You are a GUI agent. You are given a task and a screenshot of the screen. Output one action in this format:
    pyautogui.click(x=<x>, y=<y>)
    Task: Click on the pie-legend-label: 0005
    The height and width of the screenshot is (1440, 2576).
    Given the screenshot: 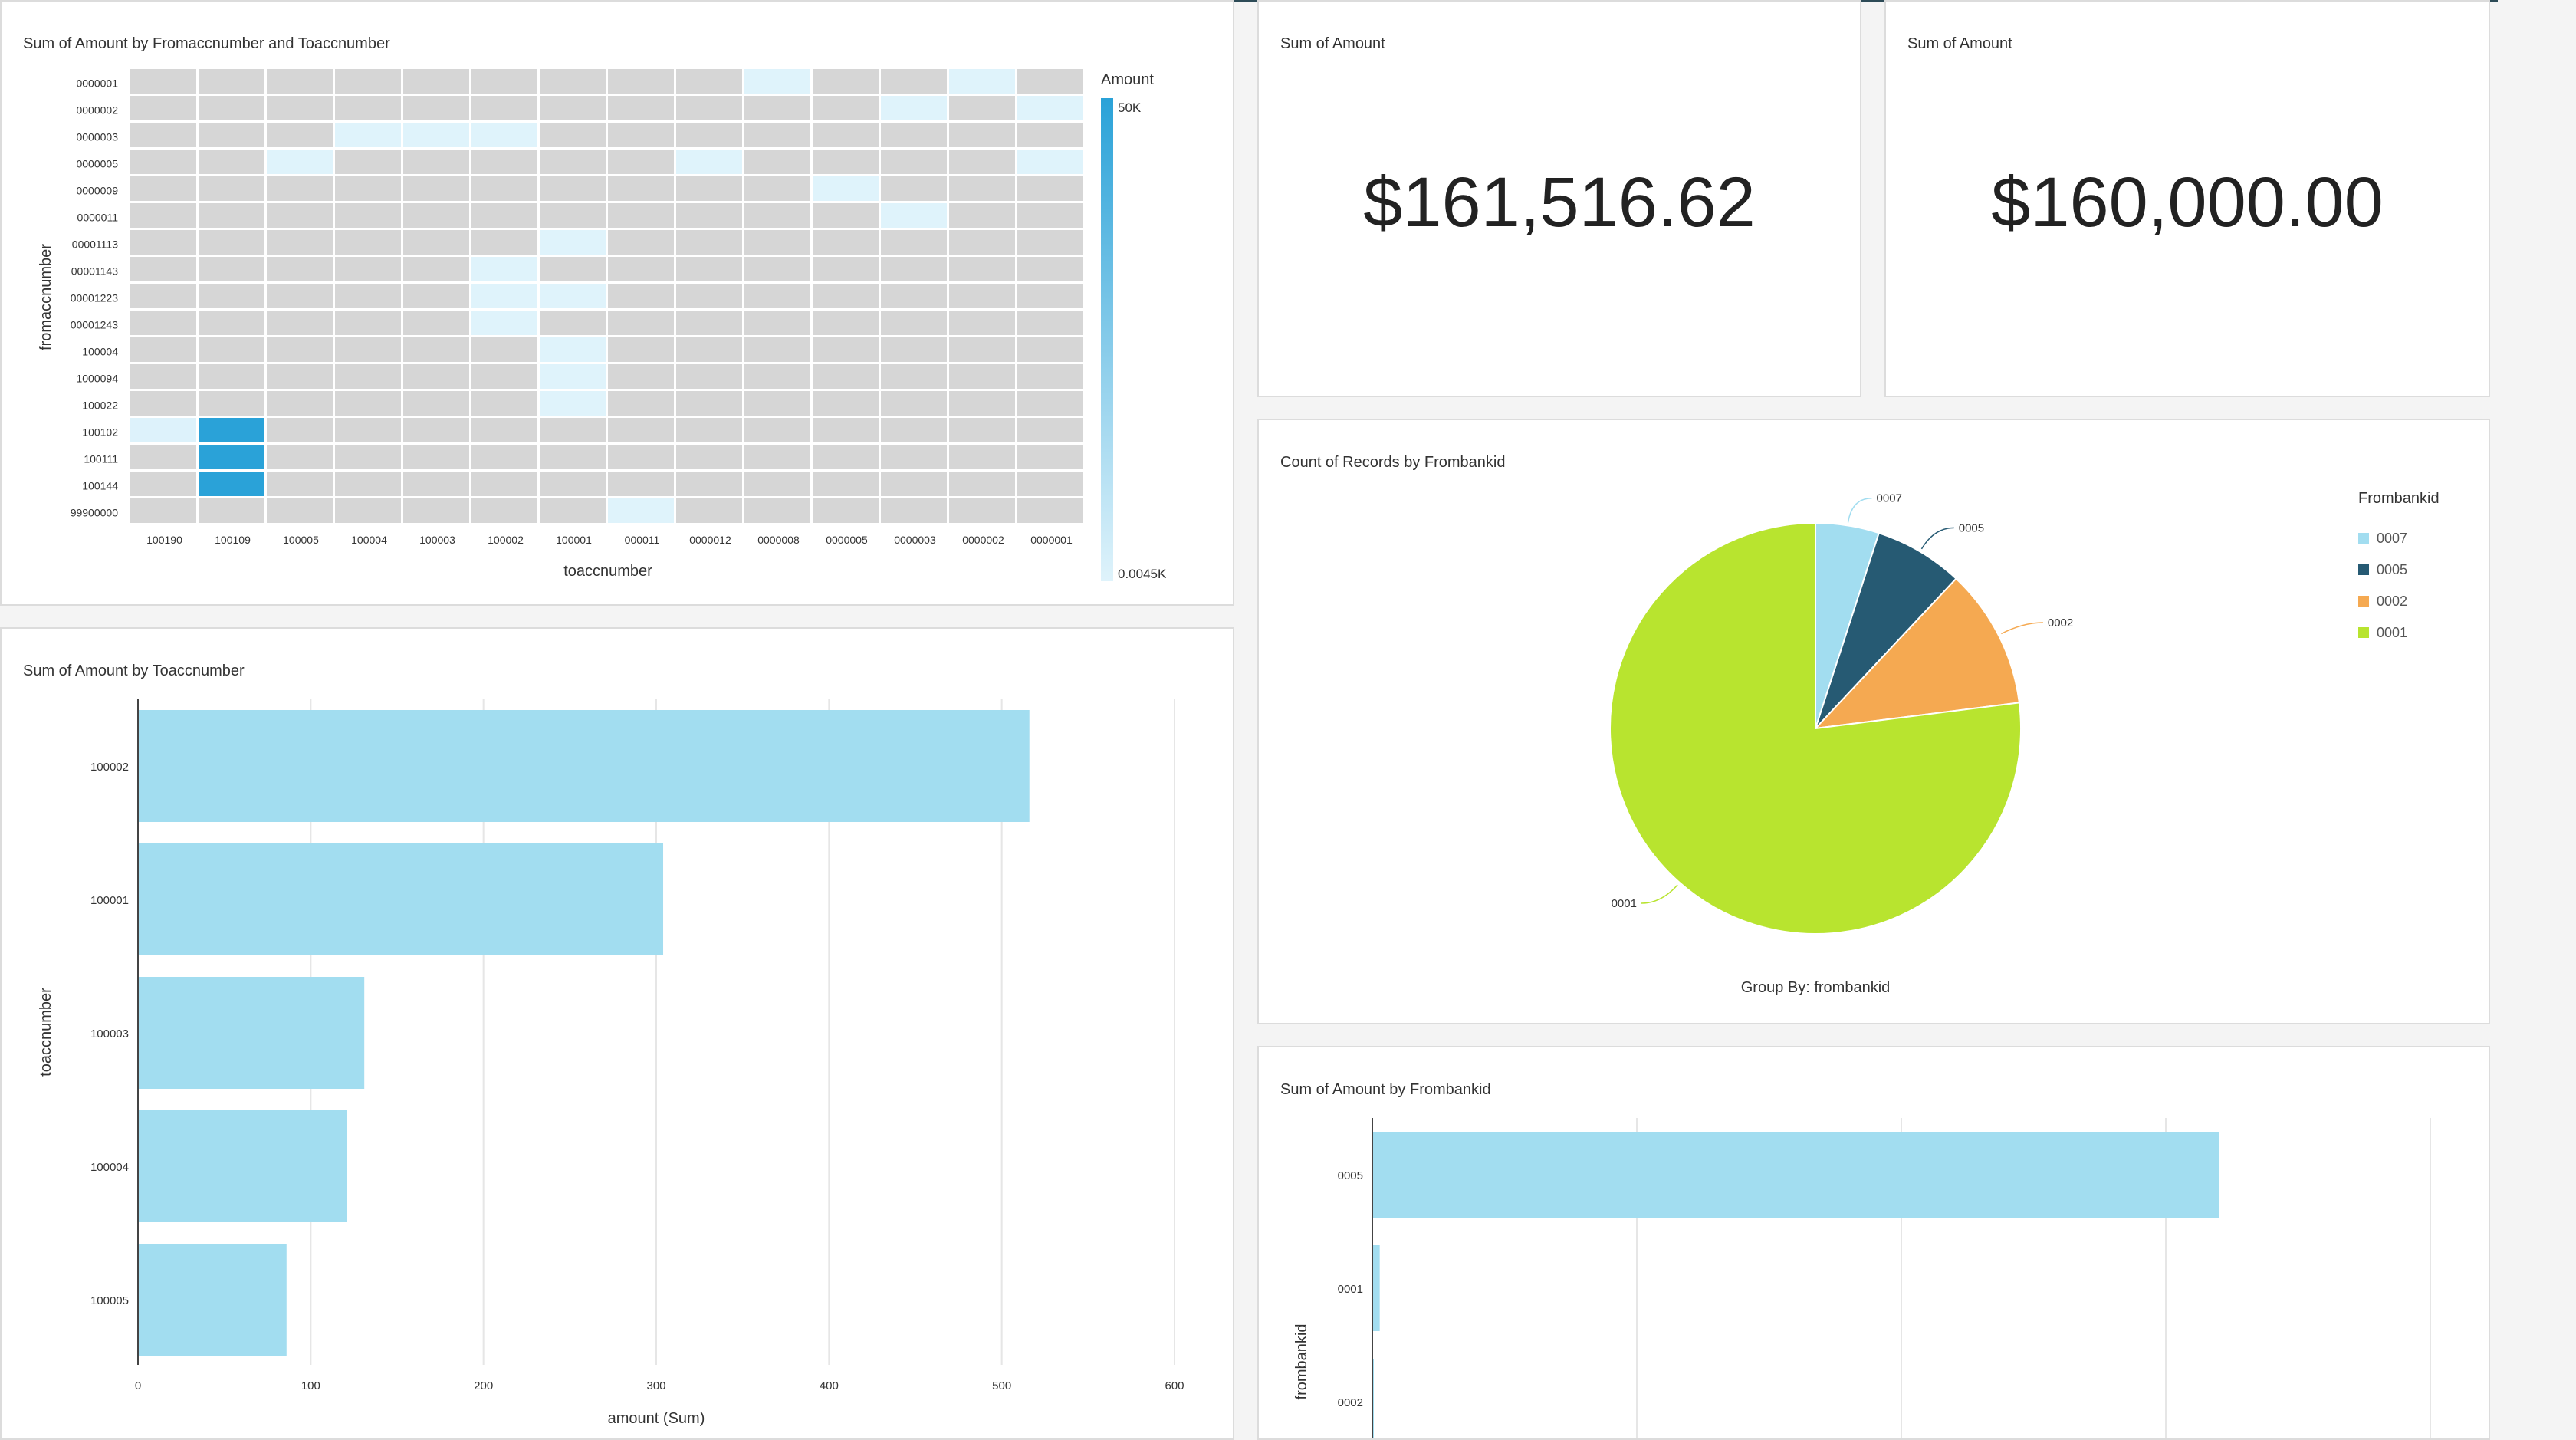 What is the action you would take?
    pyautogui.click(x=2392, y=569)
    